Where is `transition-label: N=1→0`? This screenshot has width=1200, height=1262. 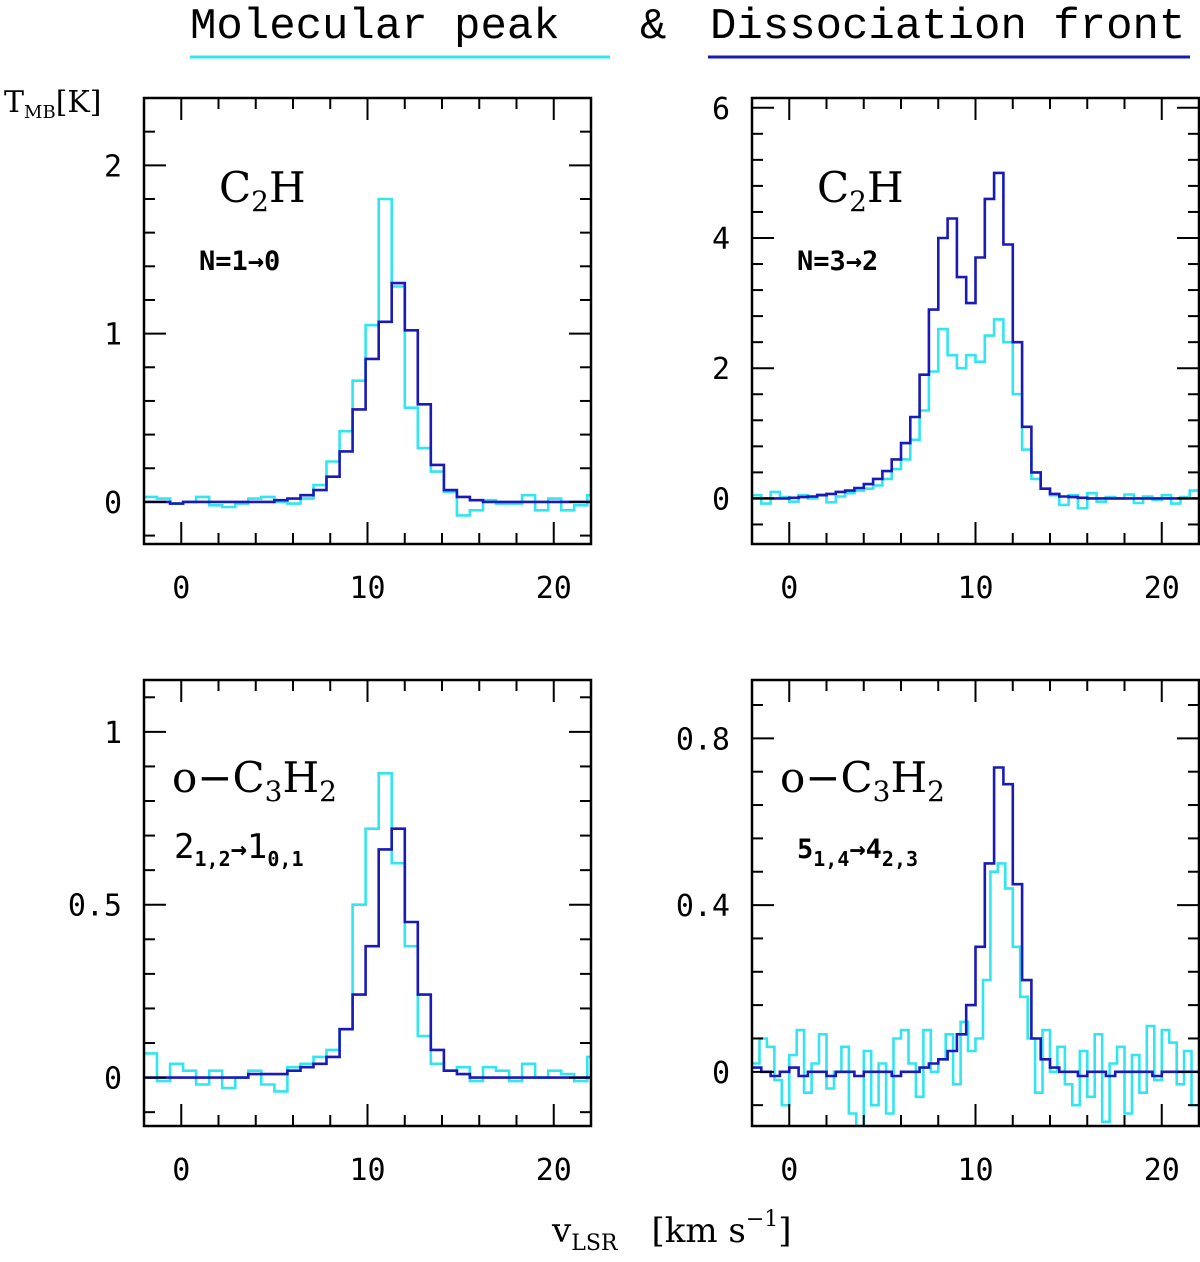 transition-label: N=1→0 is located at coordinates (239, 261).